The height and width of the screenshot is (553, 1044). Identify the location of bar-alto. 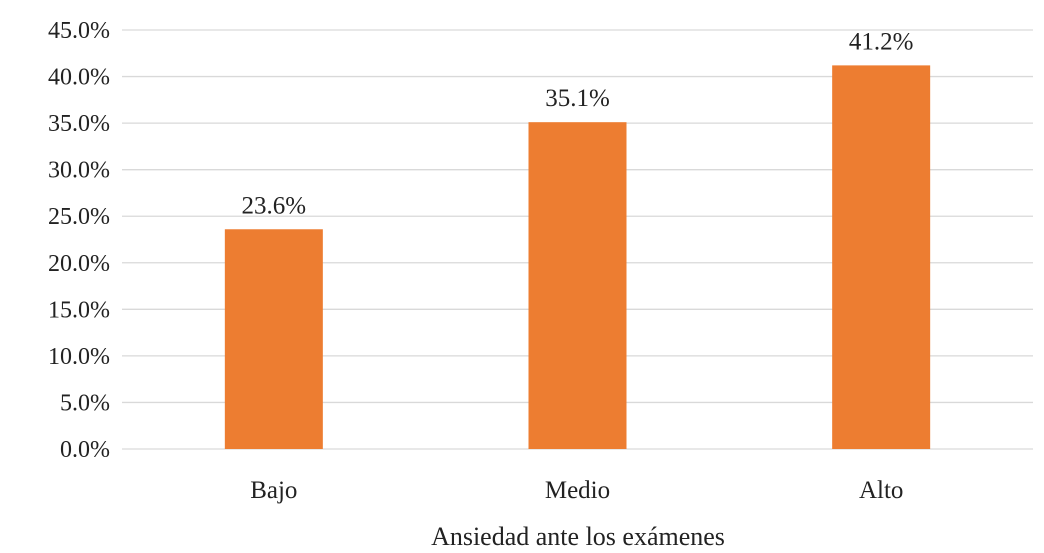
(881, 257).